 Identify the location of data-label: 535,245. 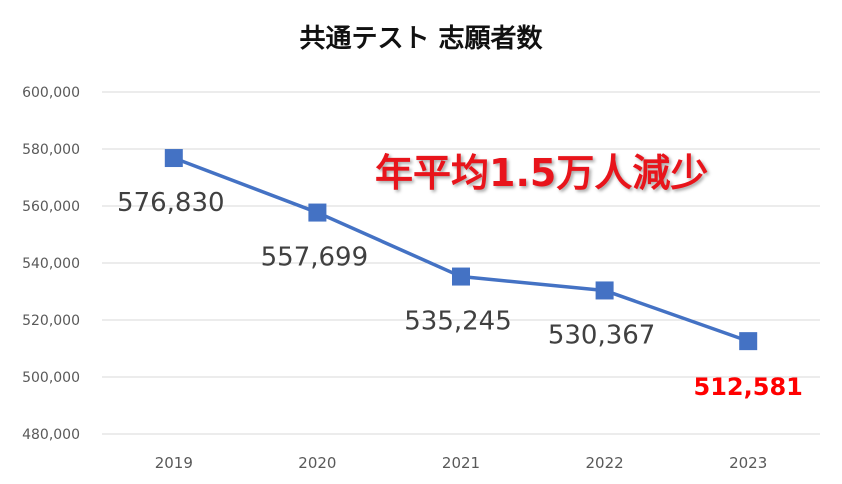
(458, 322).